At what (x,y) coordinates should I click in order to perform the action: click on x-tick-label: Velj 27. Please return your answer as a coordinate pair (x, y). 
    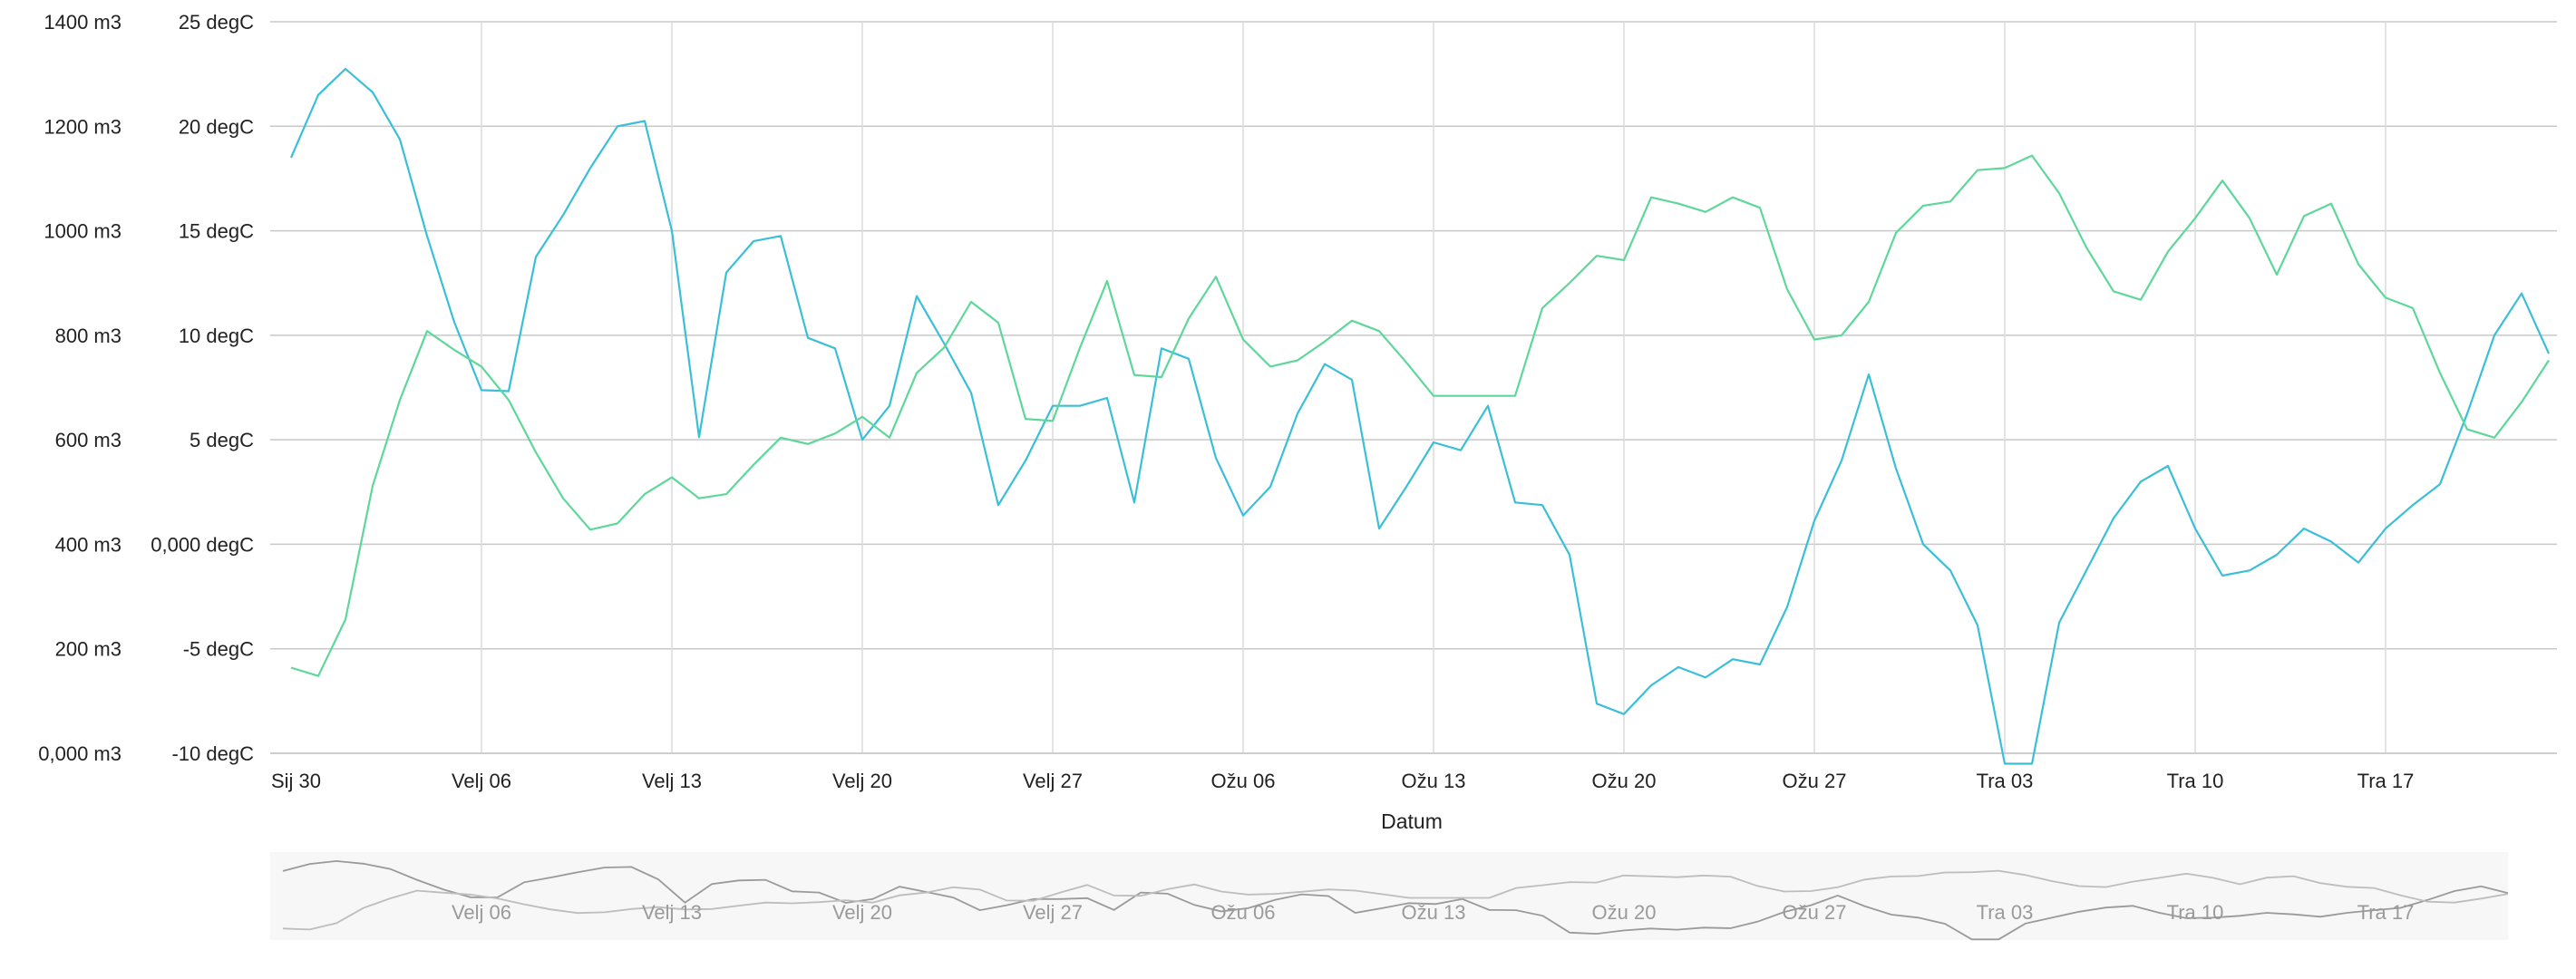
    Looking at the image, I should click on (1053, 781).